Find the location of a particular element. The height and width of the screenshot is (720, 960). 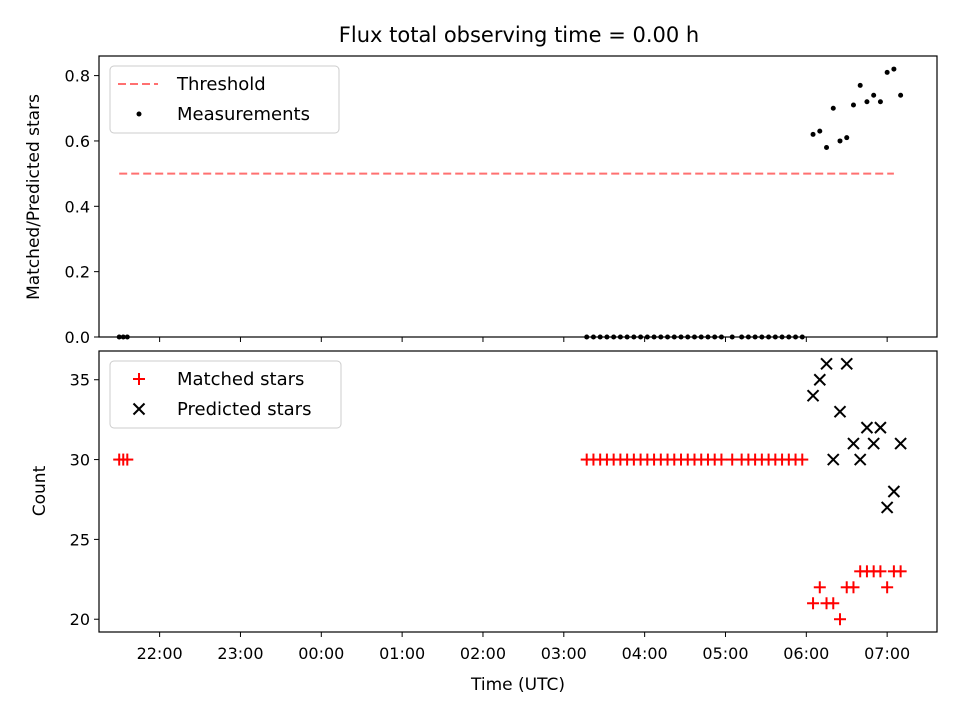

top-y-axis-label: Matched/Predicted stars is located at coordinates (34, 197).